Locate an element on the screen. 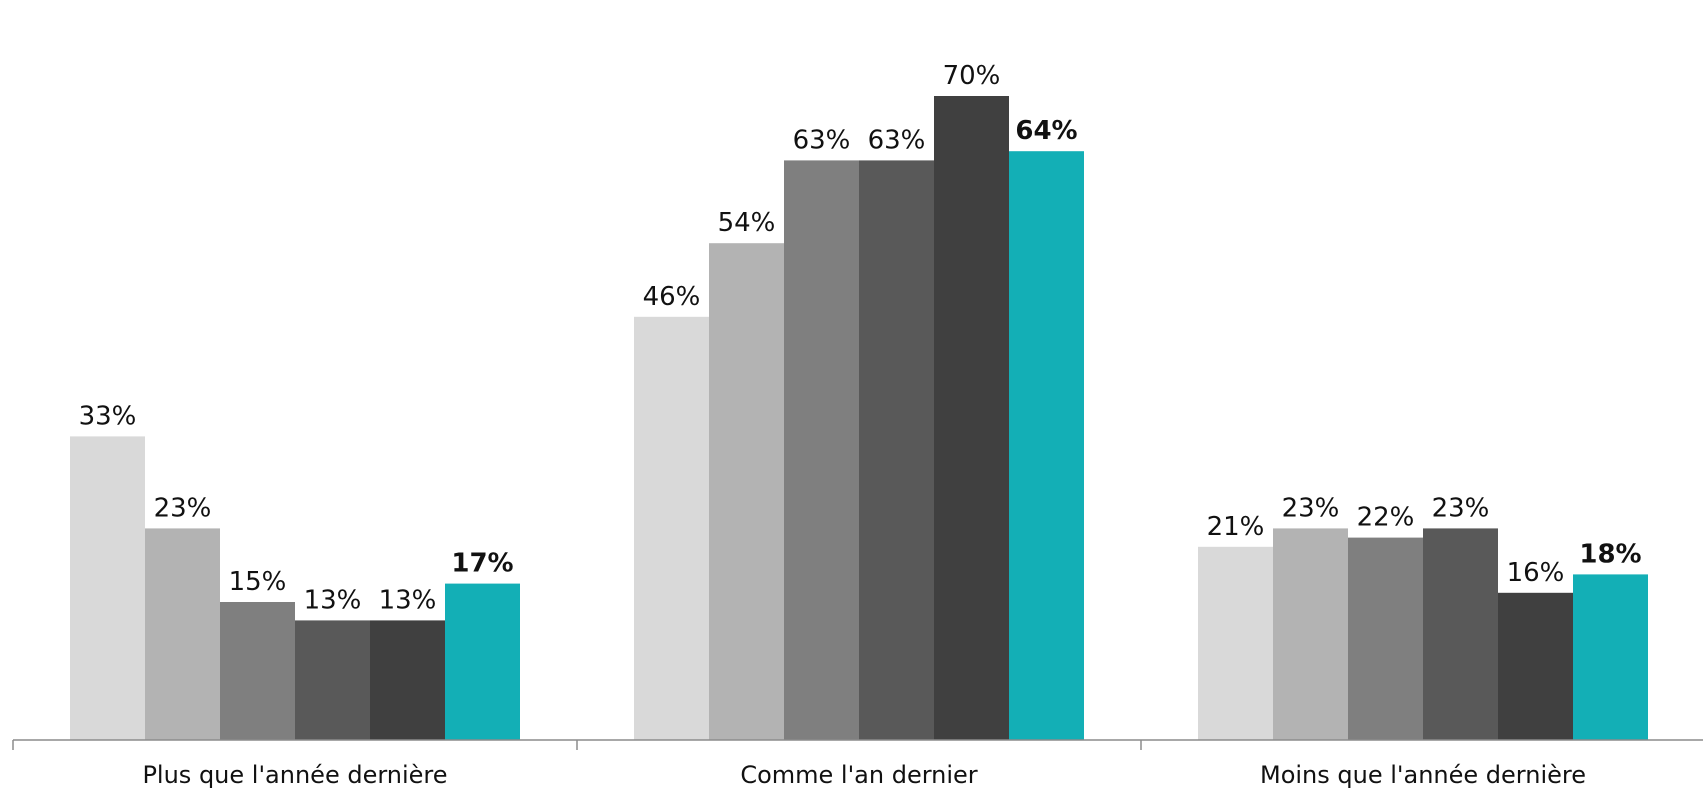  value-label-2-2: 22% is located at coordinates (1386, 518).